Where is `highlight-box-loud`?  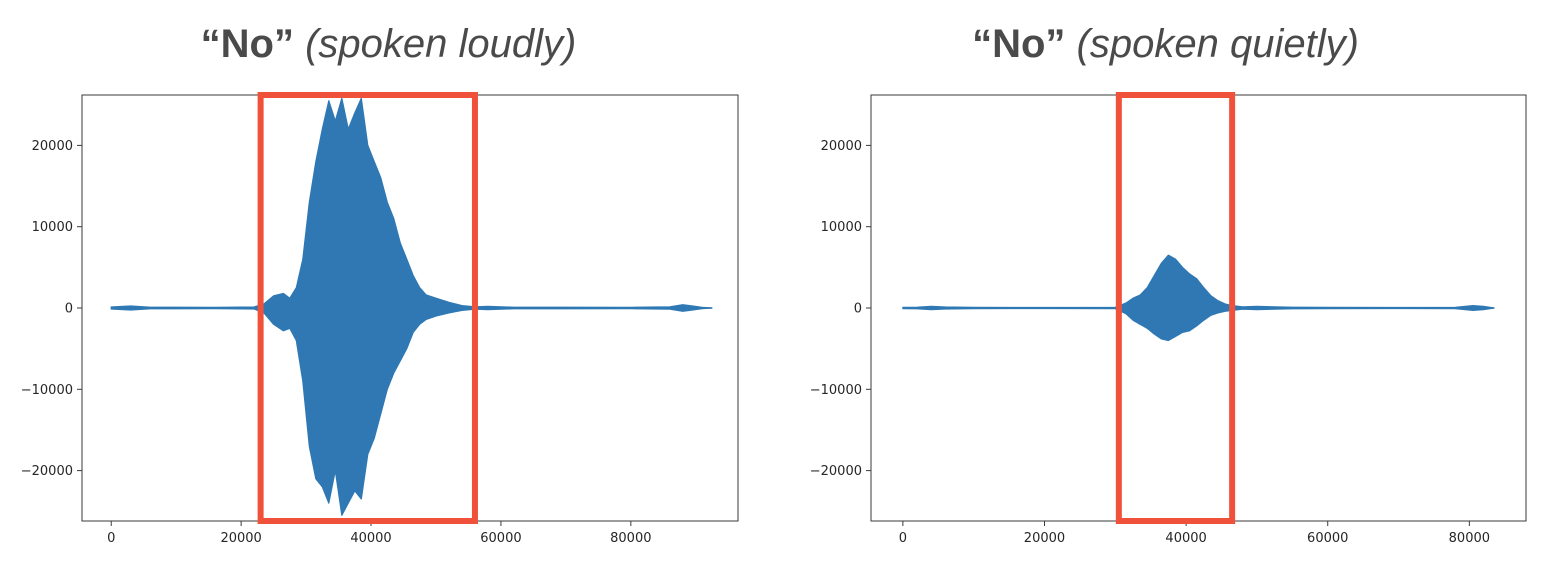 highlight-box-loud is located at coordinates (367, 308).